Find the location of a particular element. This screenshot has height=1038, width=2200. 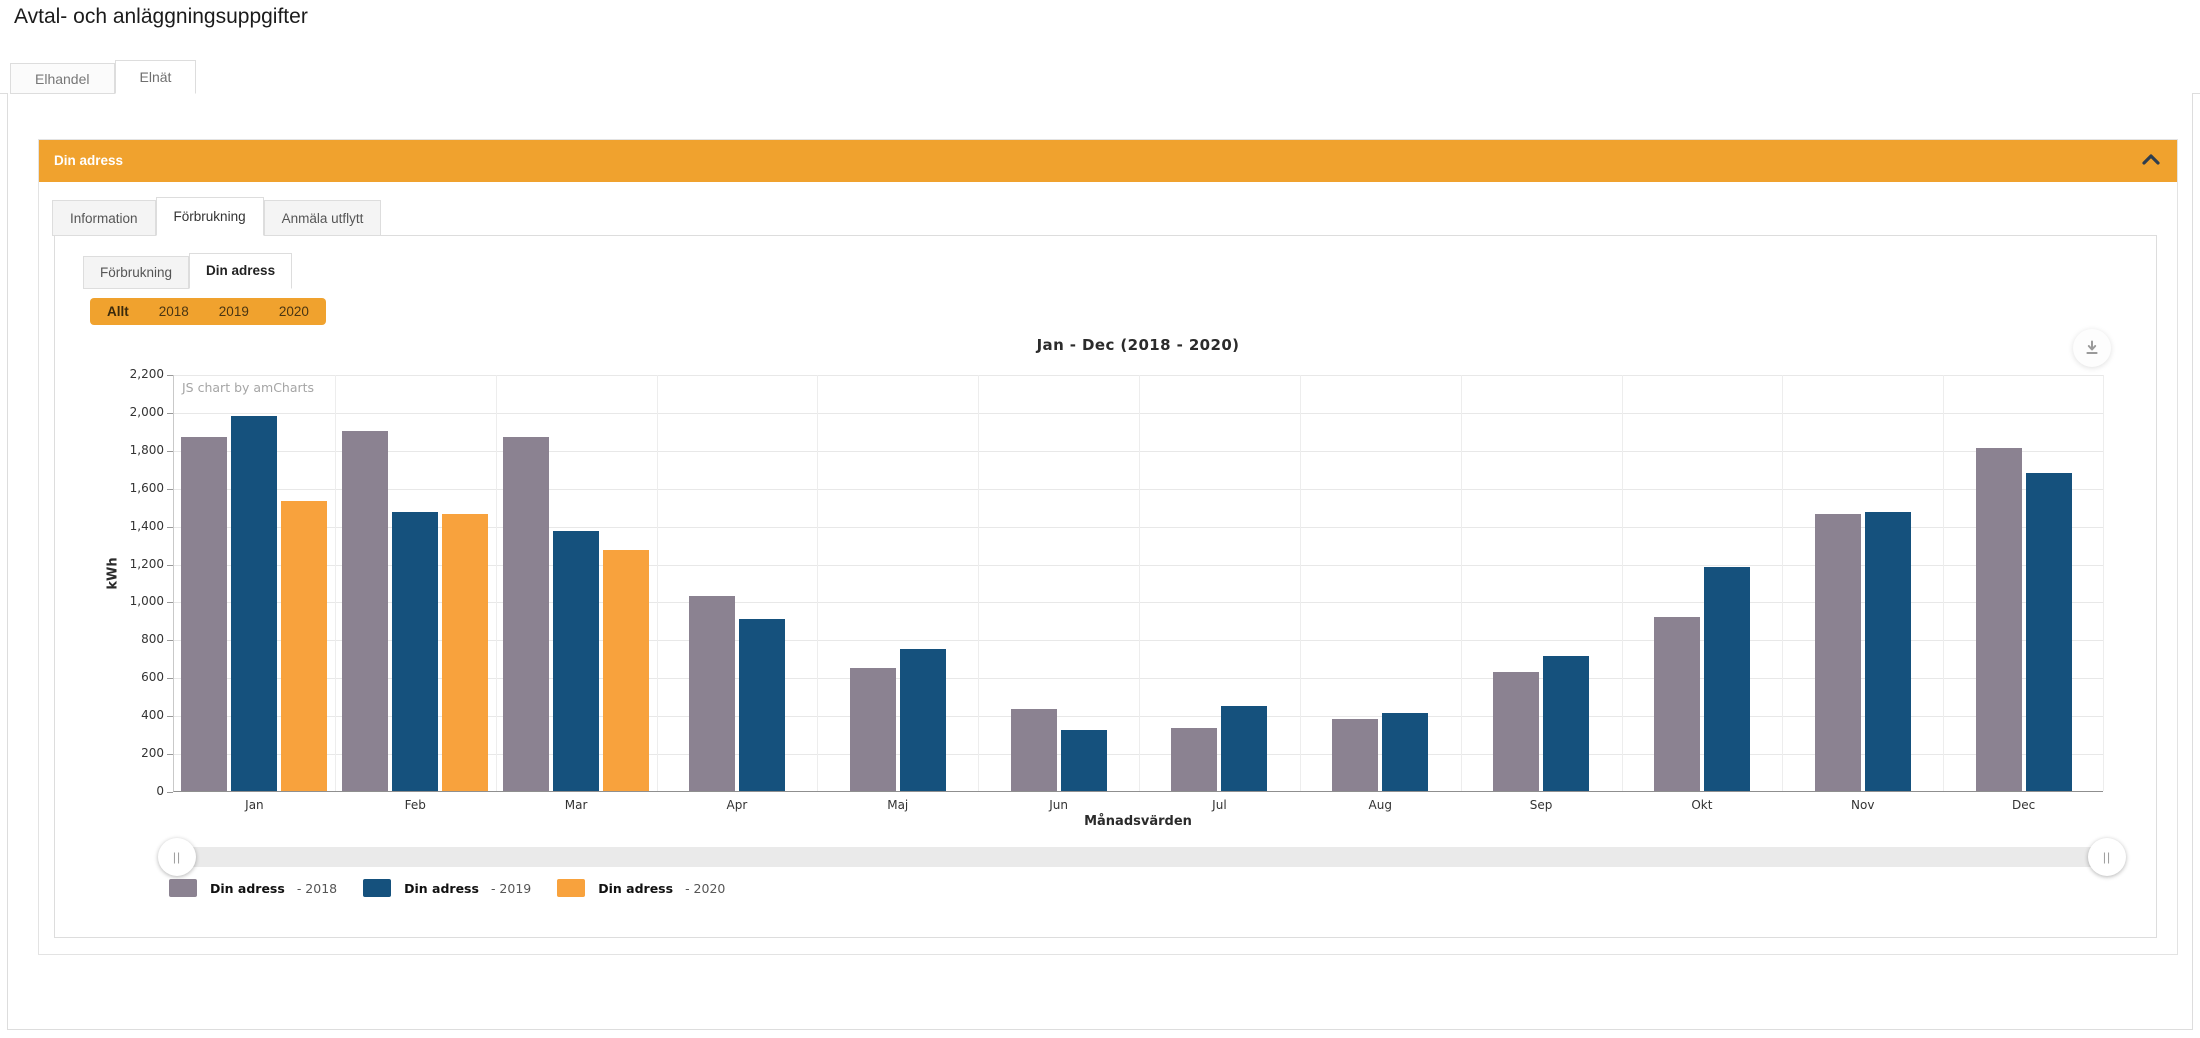

chevron-up-icon is located at coordinates (2151, 161).